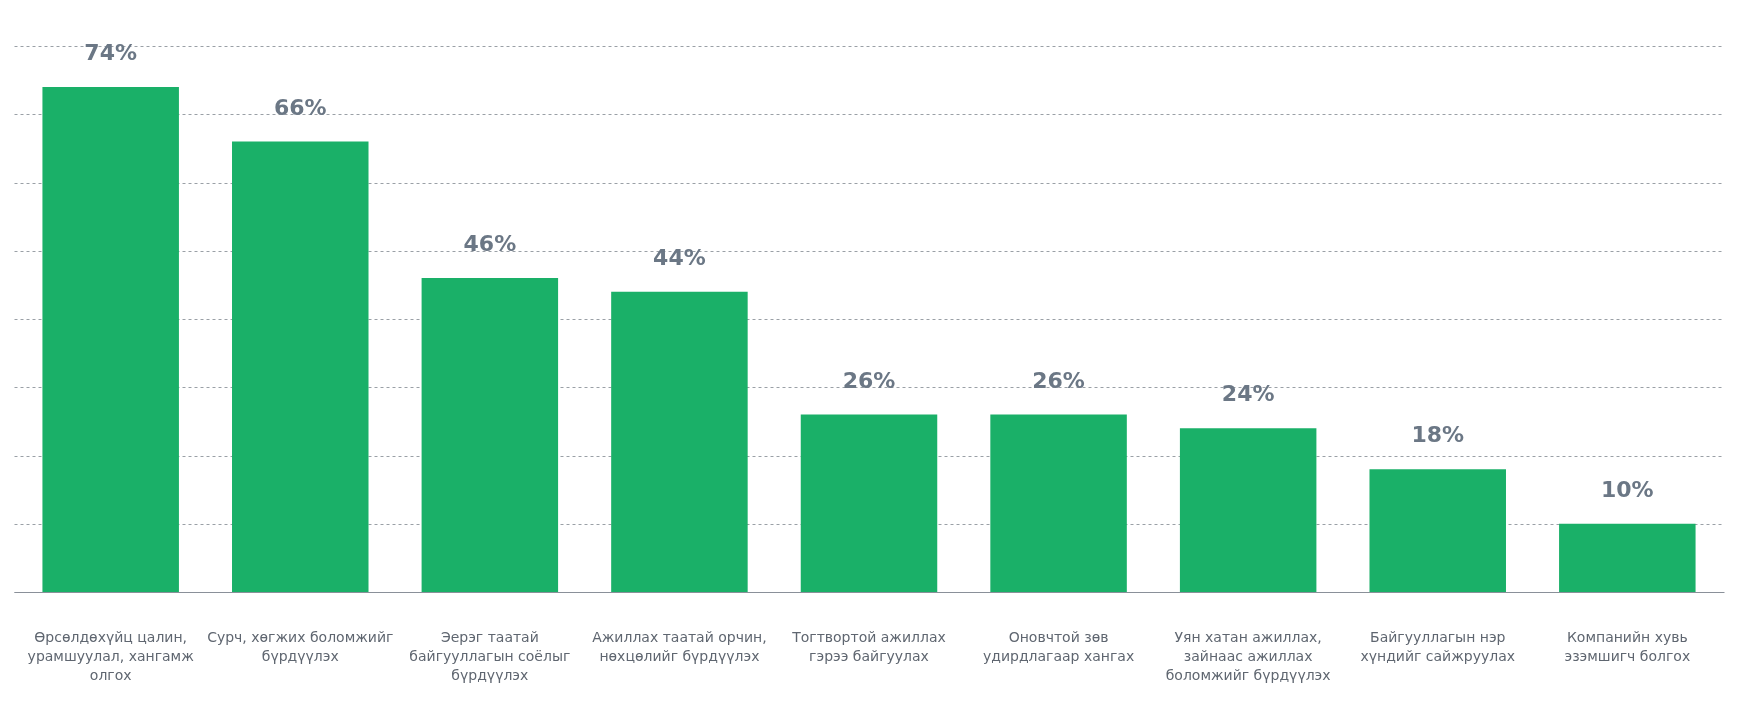 This screenshot has width=1738, height=721. I want to click on x-tick-label: Тогтвортой ажиллах гэрээ байгуулах, so click(868, 646).